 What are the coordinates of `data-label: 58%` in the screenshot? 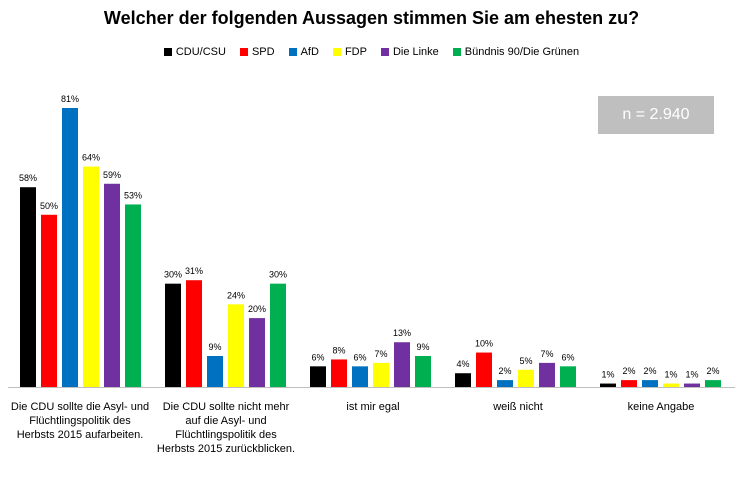 It's located at (28, 178).